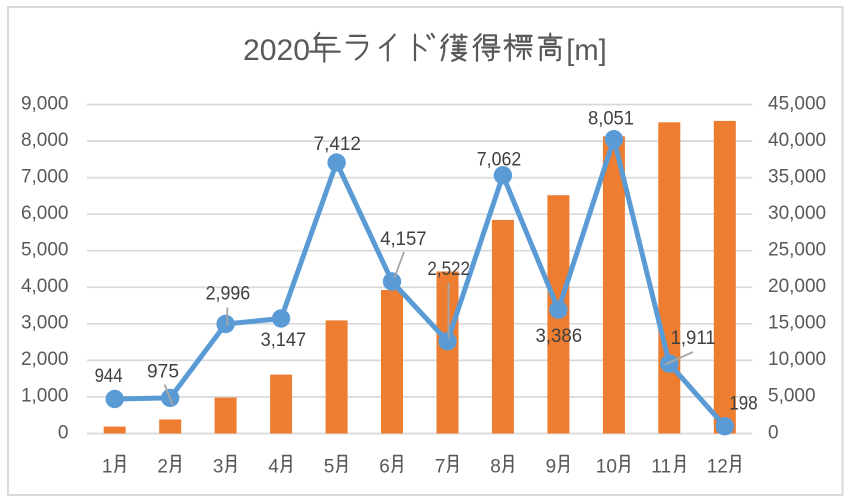 The image size is (850, 500). I want to click on svg-text: 6, so click(384, 467).